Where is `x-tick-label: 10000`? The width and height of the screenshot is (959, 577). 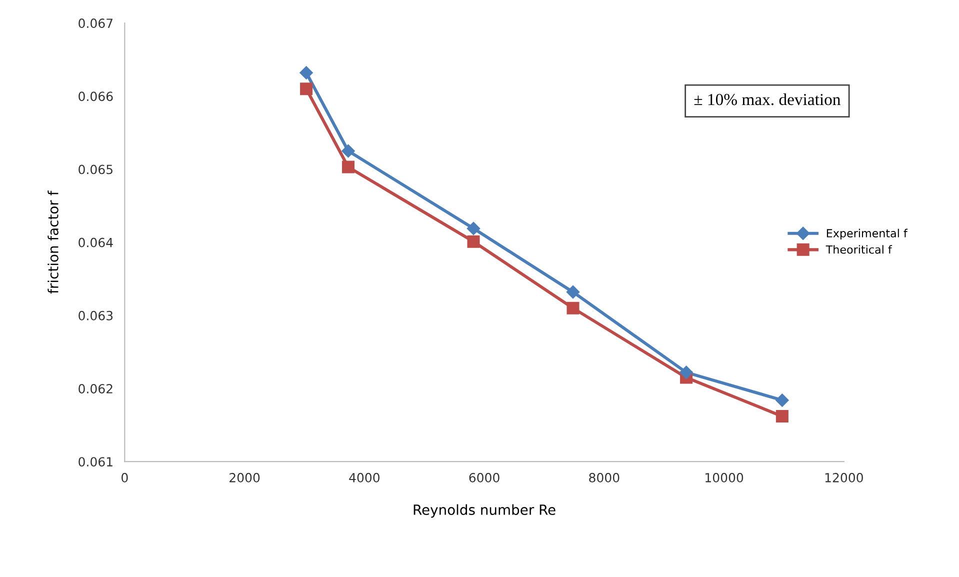 x-tick-label: 10000 is located at coordinates (725, 477).